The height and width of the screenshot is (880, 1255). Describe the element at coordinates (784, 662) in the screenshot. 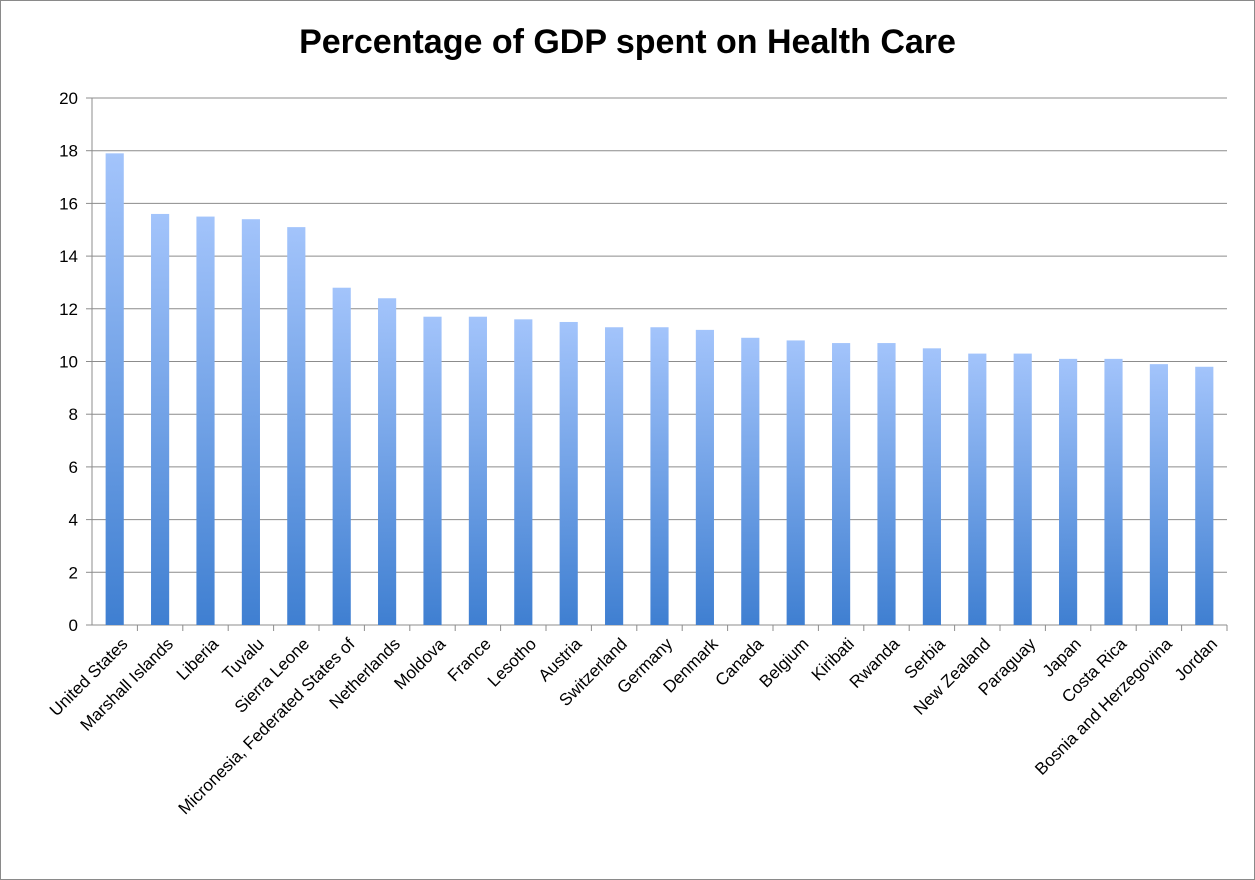

I see `x-category-label: Belgium` at that location.